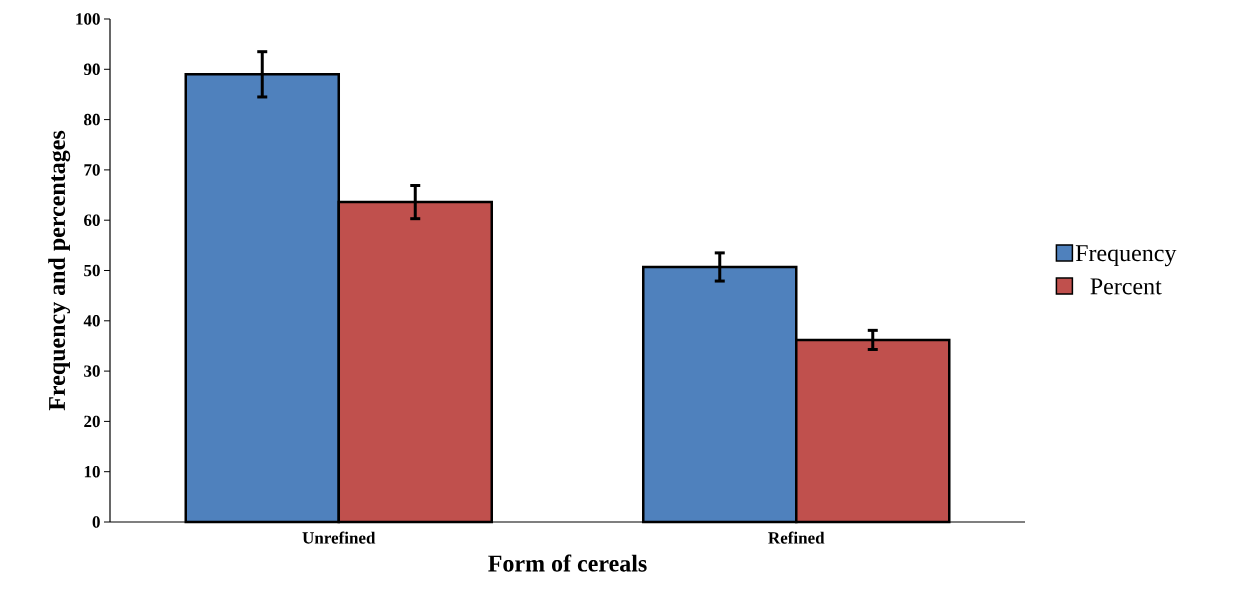 Image resolution: width=1239 pixels, height=613 pixels. I want to click on x-axis-title: Form of cereals, so click(567, 563).